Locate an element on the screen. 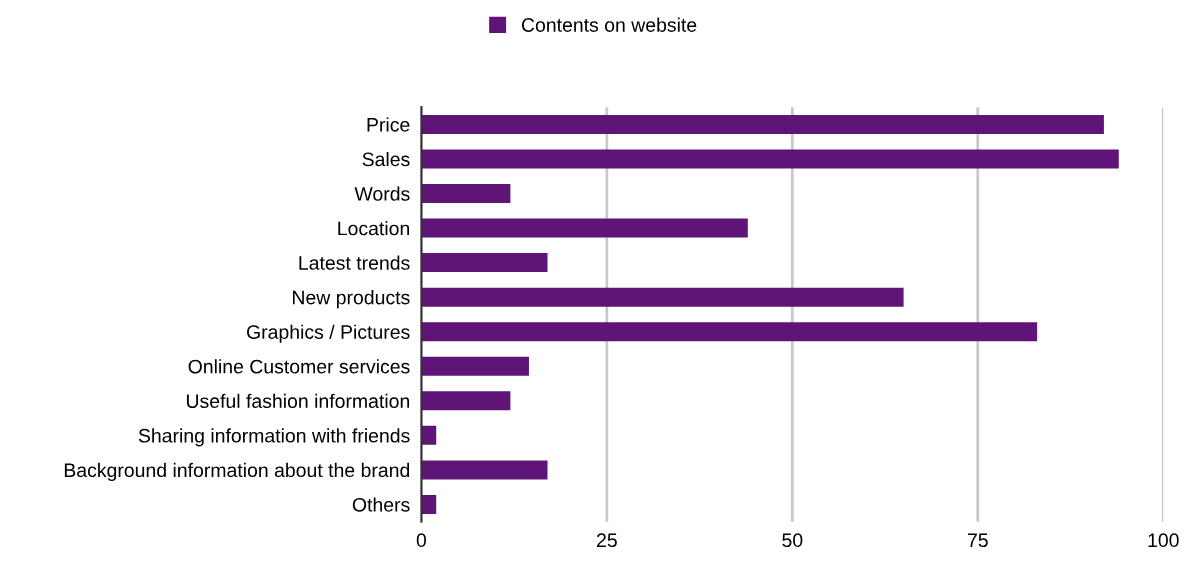  y-tick-label: Latest trends is located at coordinates (354, 262).